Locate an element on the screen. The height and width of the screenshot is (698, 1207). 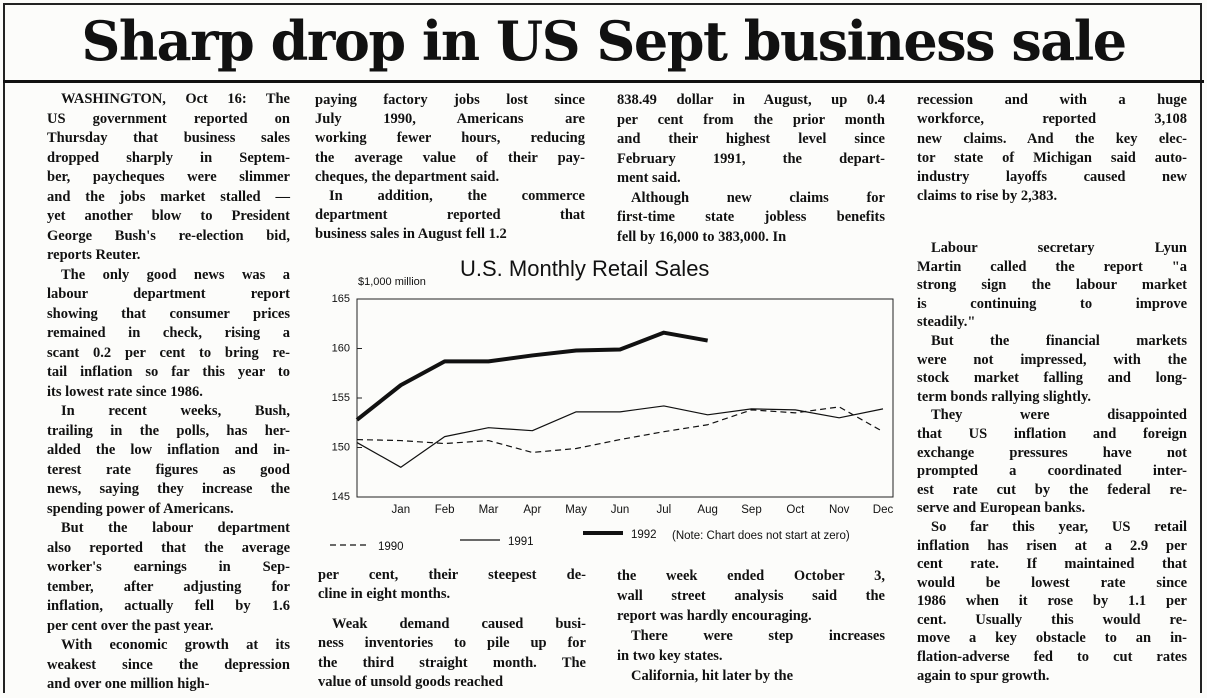
text-line: Thursday that business sales is located at coordinates (168, 138).